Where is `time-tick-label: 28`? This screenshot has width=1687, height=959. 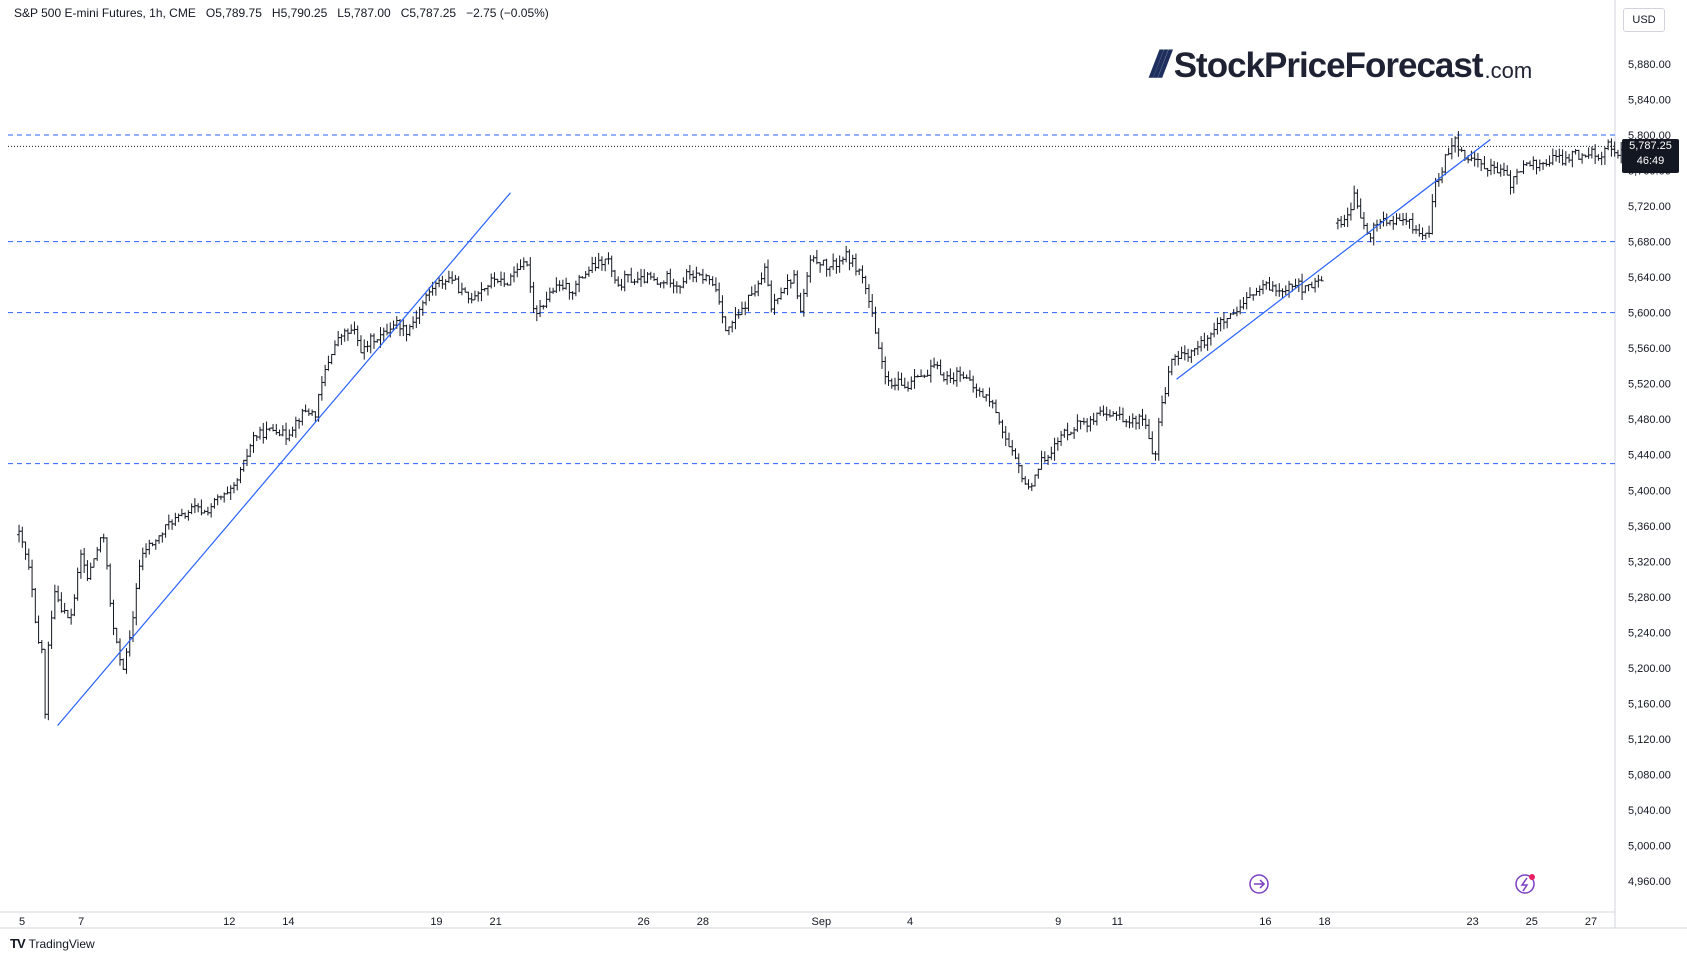 time-tick-label: 28 is located at coordinates (703, 922).